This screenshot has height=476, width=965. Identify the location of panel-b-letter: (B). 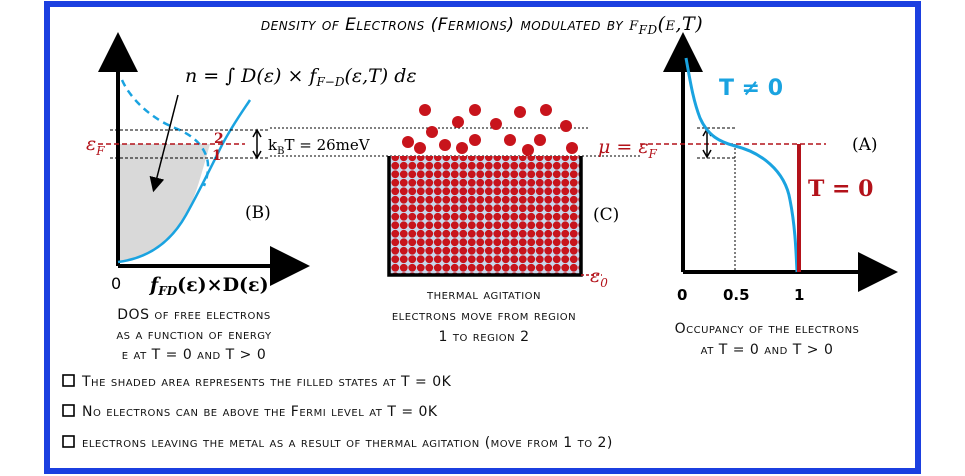
(258, 213).